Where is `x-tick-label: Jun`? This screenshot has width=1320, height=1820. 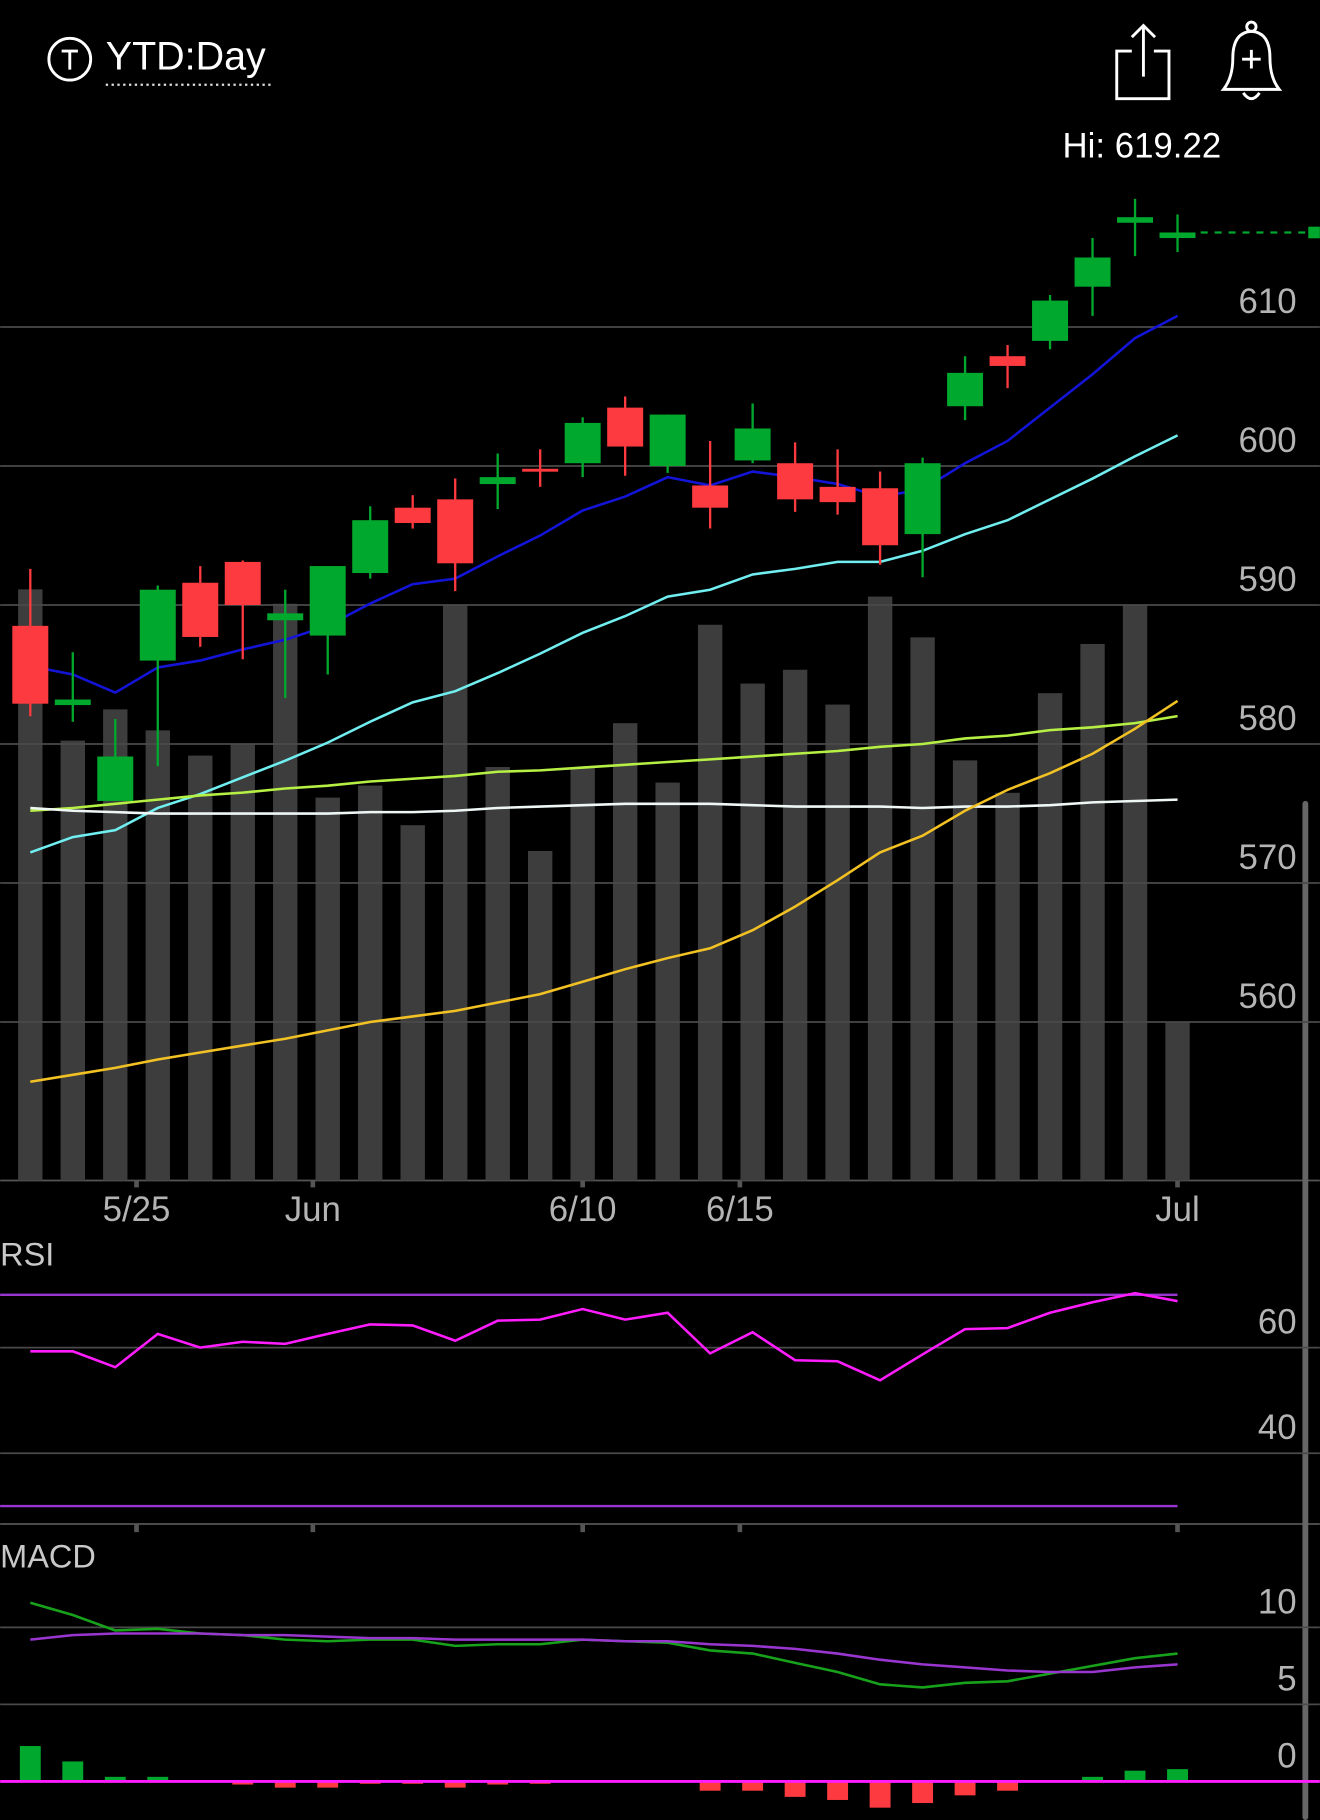
x-tick-label: Jun is located at coordinates (313, 1209).